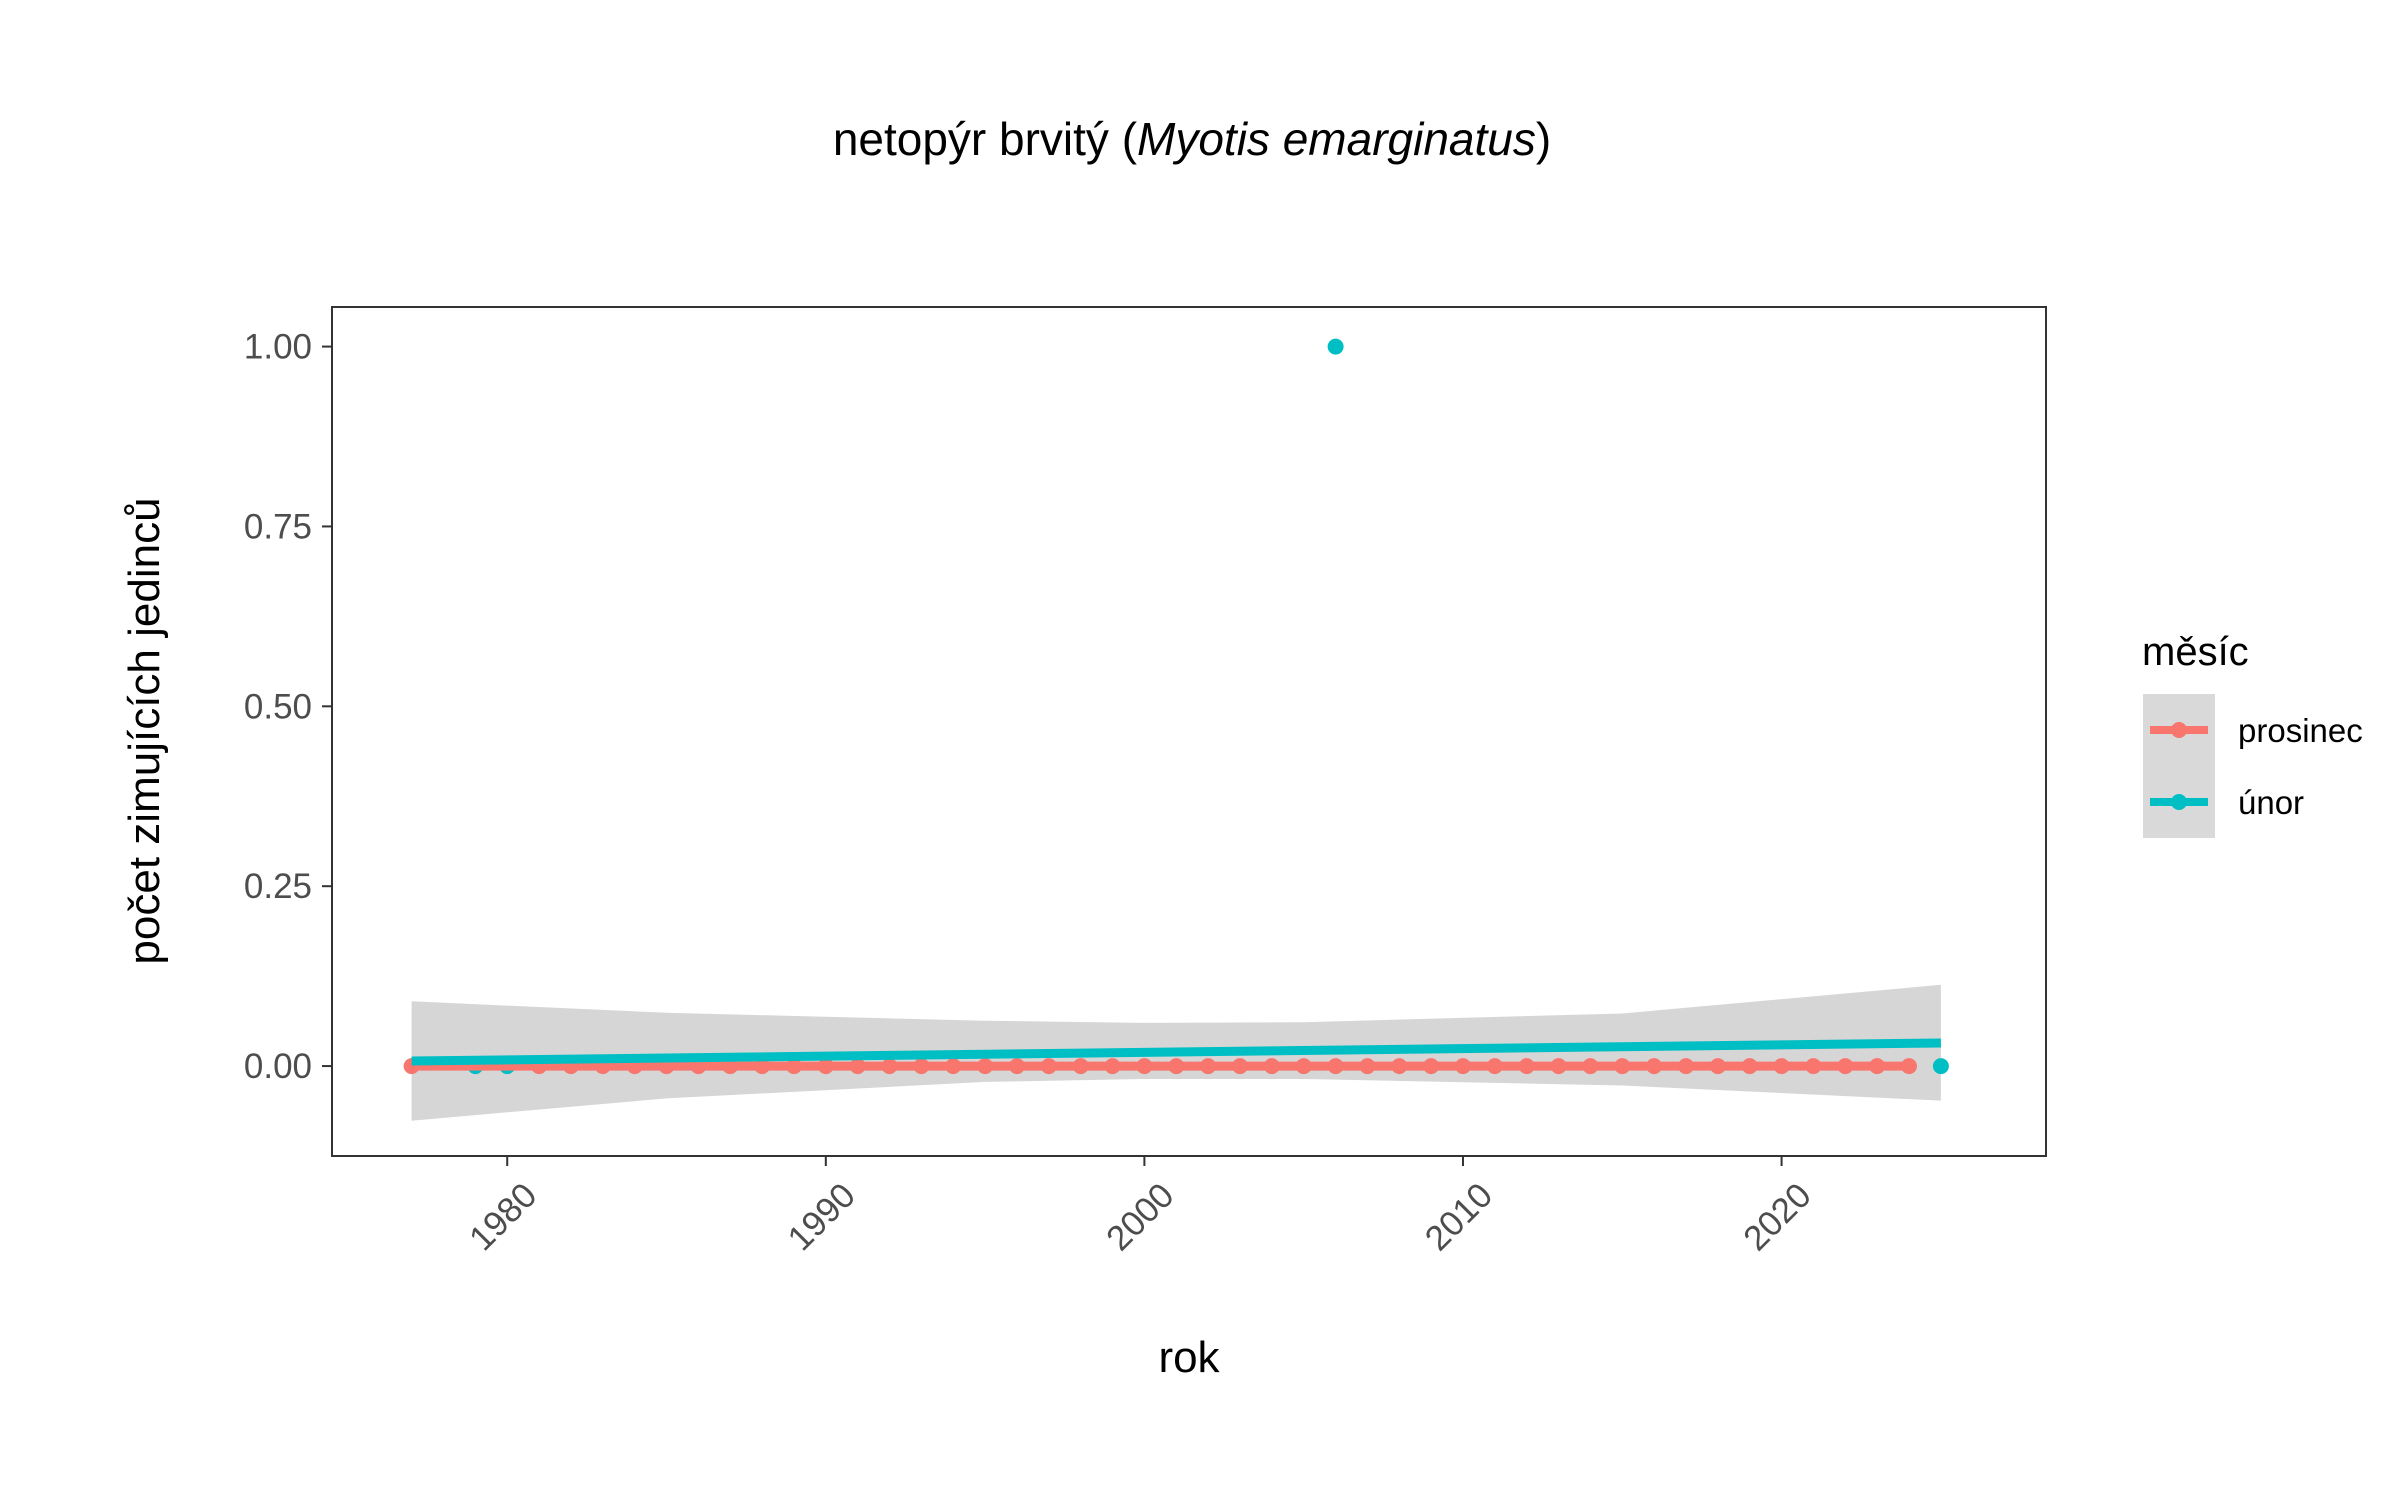 This screenshot has height=1500, width=2400. I want to click on x-tick-label: 2010, so click(1459, 1217).